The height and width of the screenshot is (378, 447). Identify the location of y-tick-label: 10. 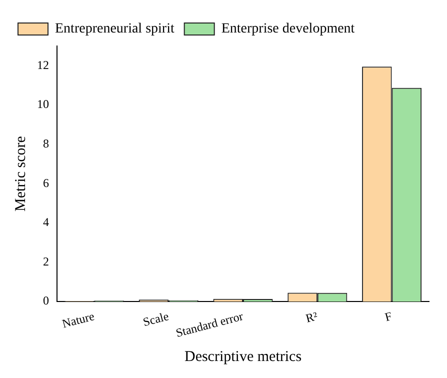
(43, 104).